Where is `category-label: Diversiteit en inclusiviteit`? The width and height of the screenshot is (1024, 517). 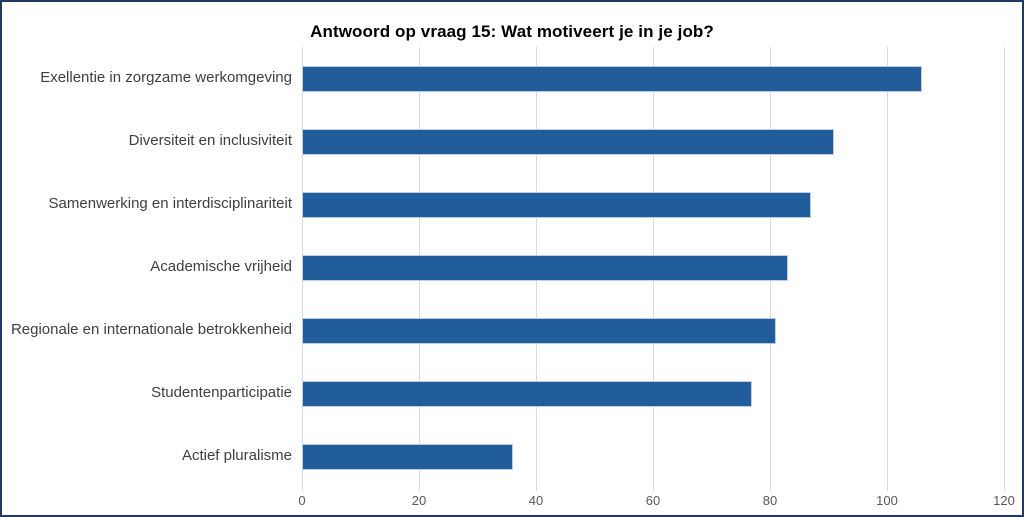 category-label: Diversiteit en inclusiviteit is located at coordinates (210, 141).